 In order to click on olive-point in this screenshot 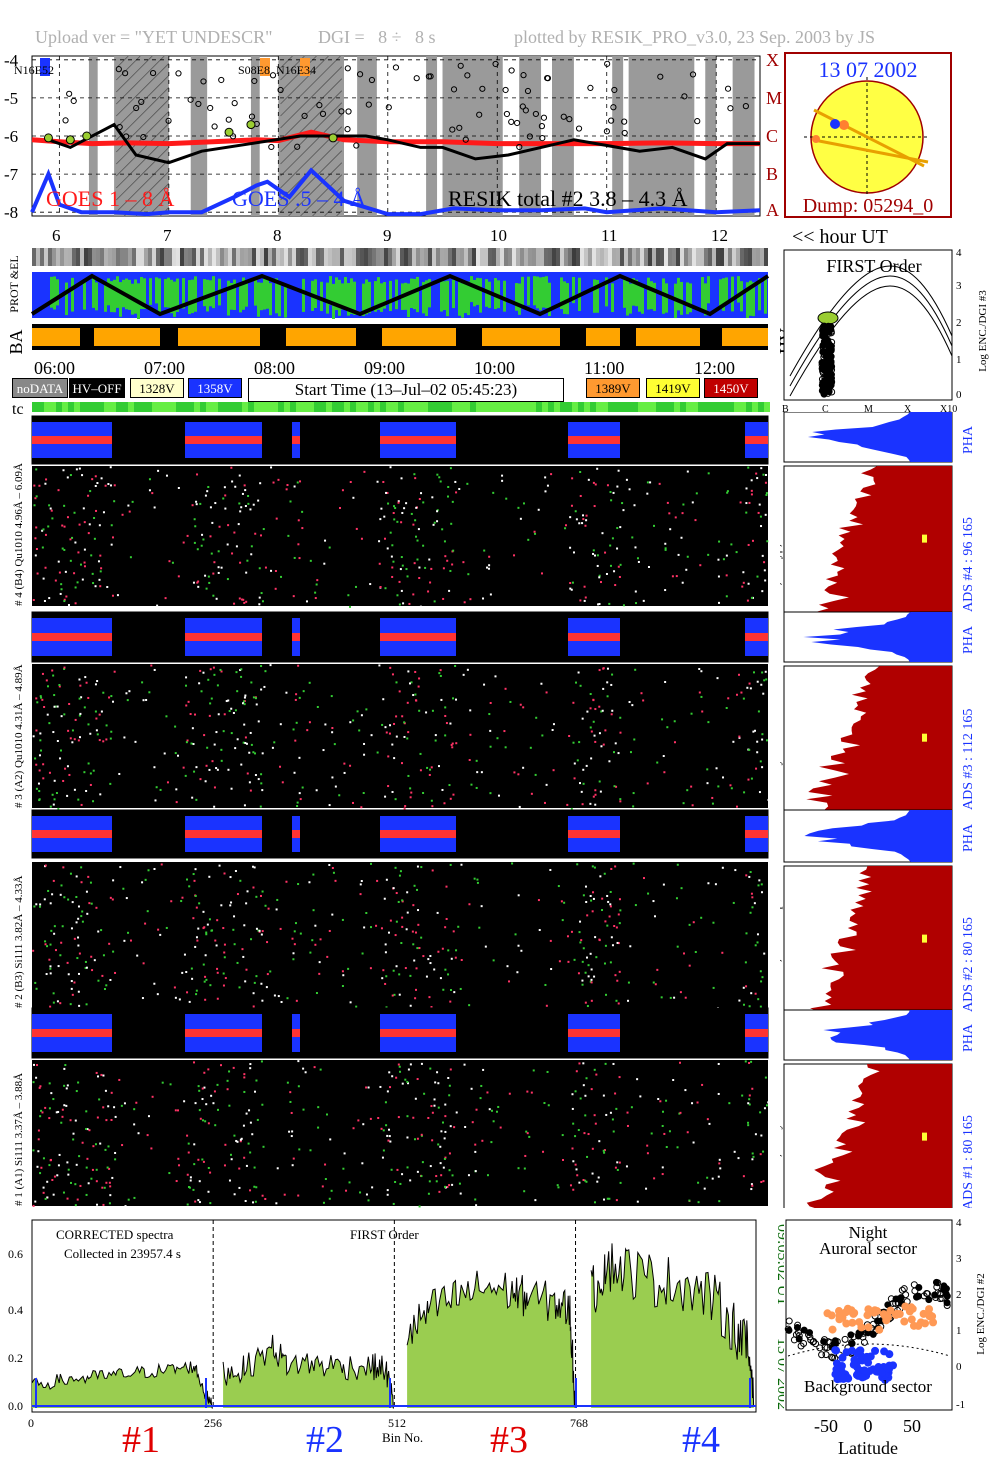, I will do `click(87, 136)`.